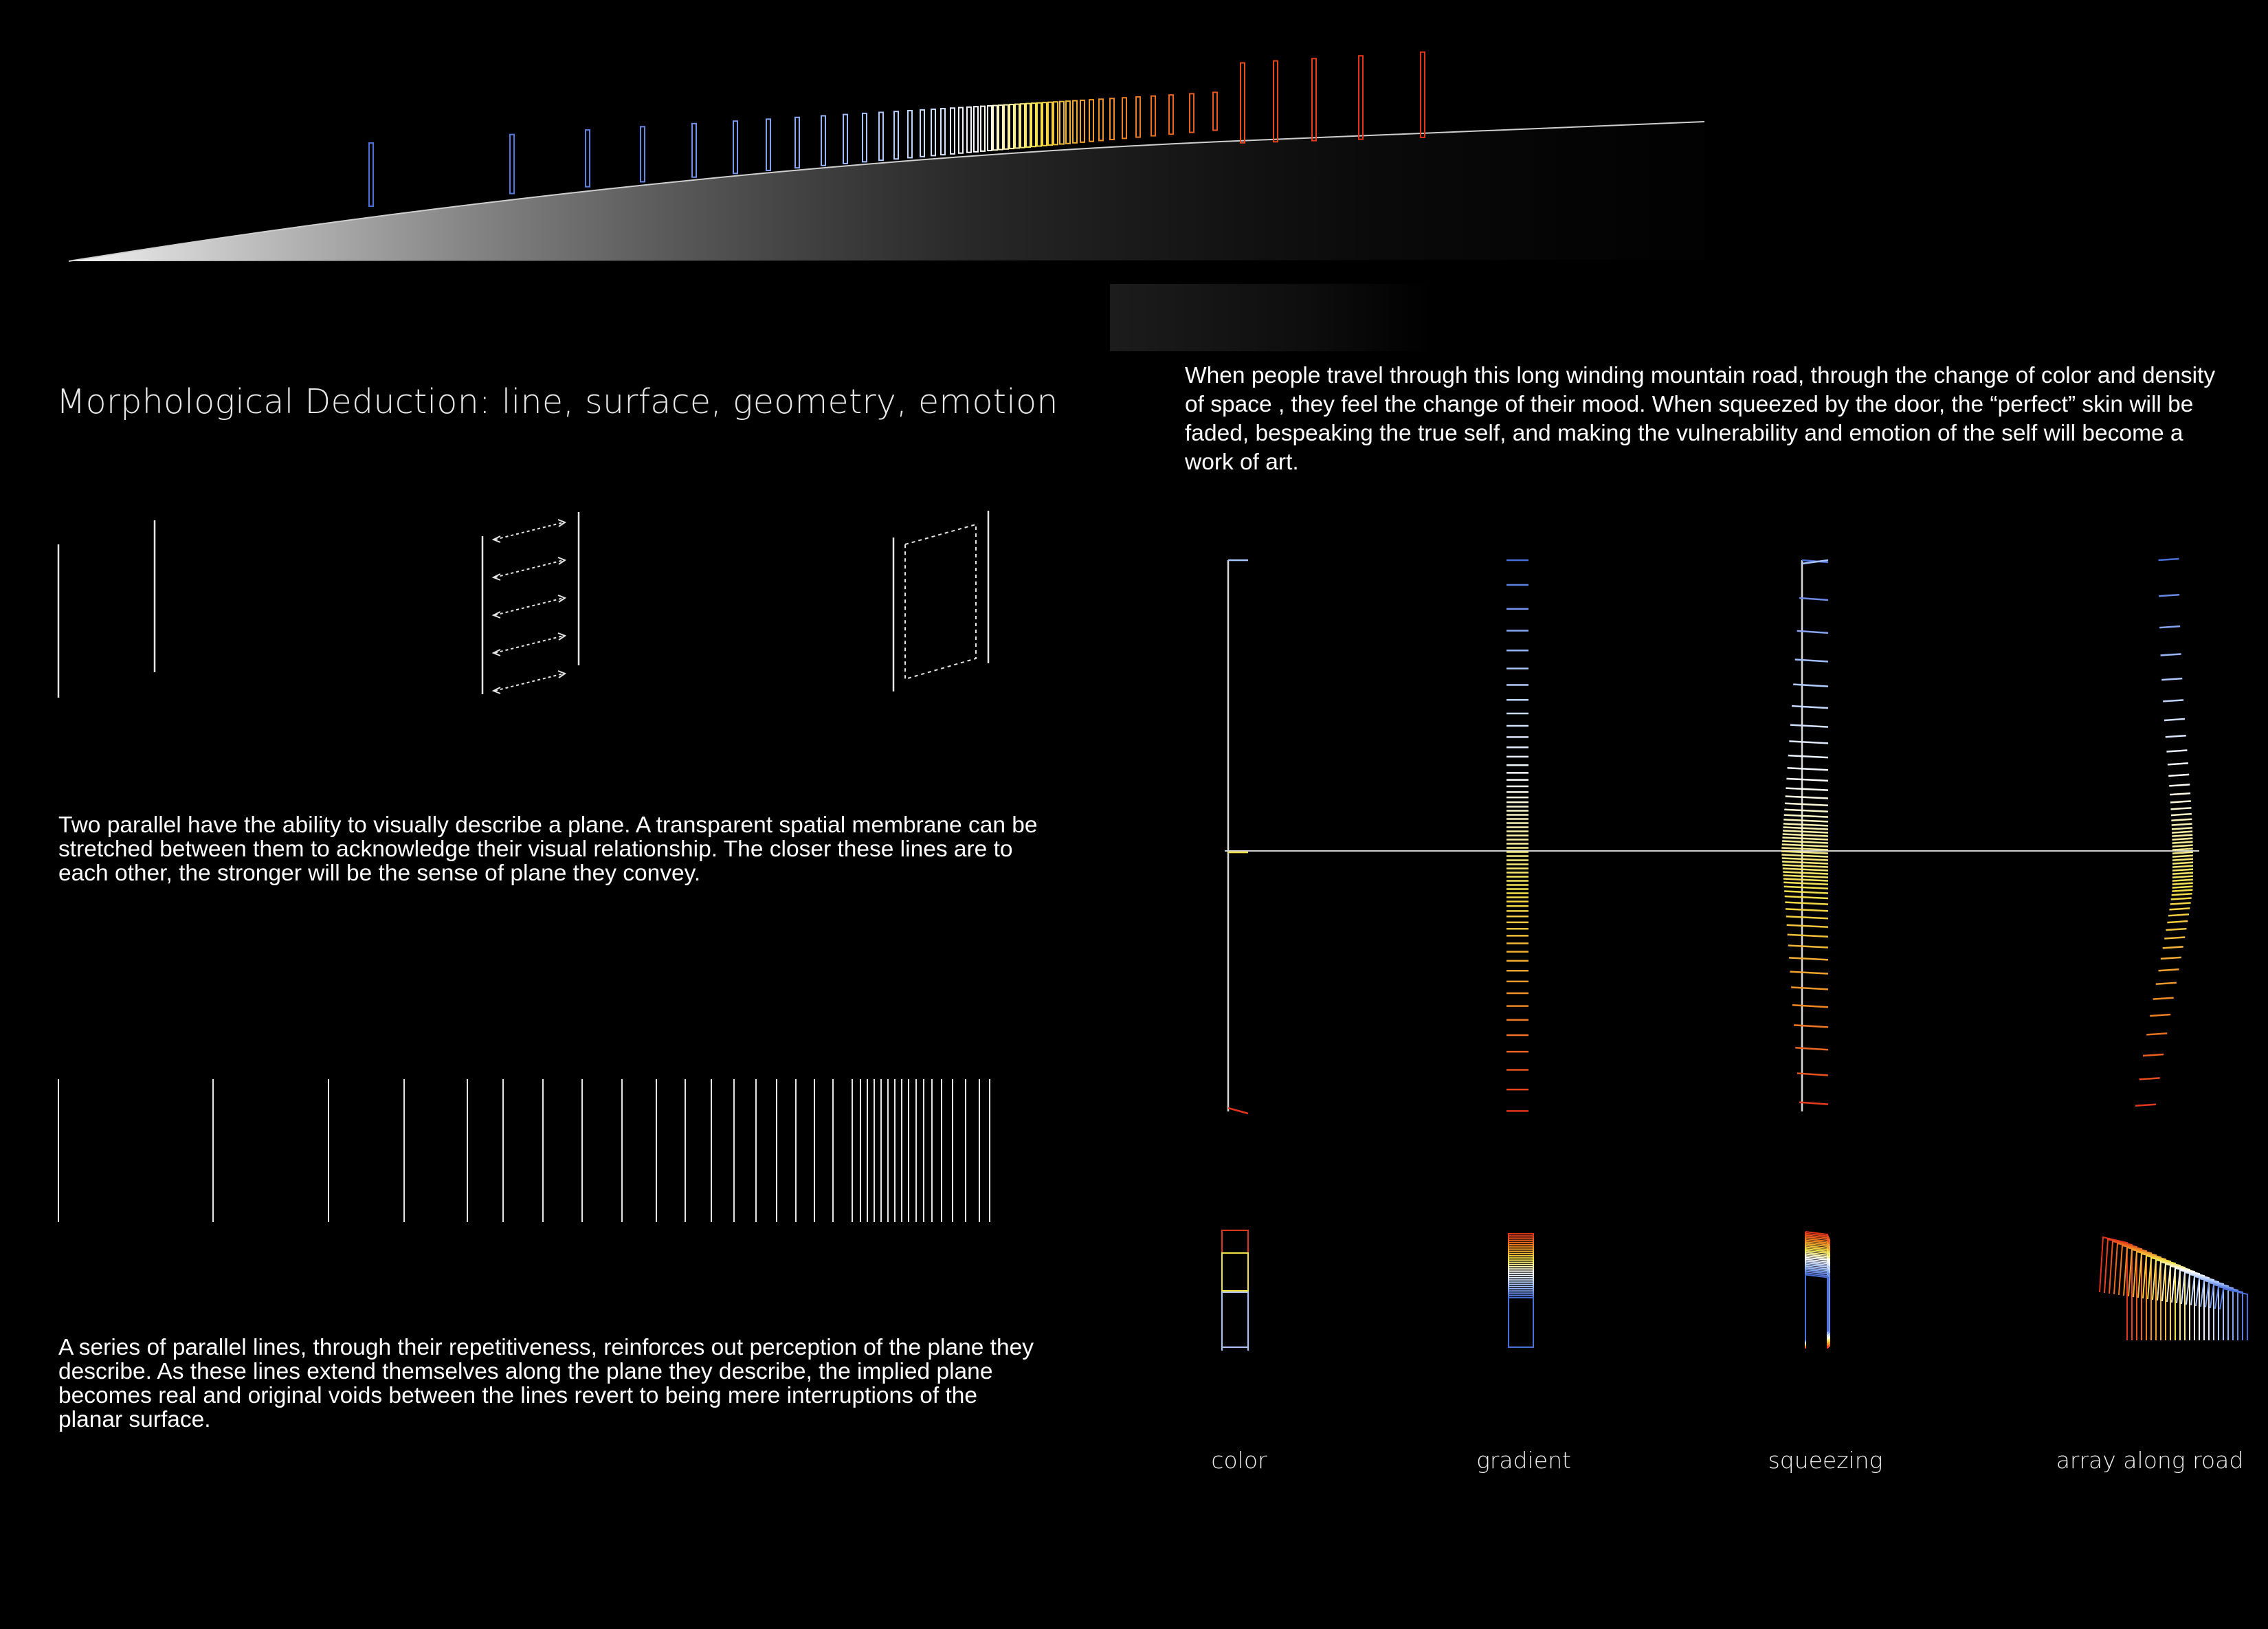 Image resolution: width=2268 pixels, height=1629 pixels. Describe the element at coordinates (1517, 835) in the screenshot. I see `gradient-diagram` at that location.